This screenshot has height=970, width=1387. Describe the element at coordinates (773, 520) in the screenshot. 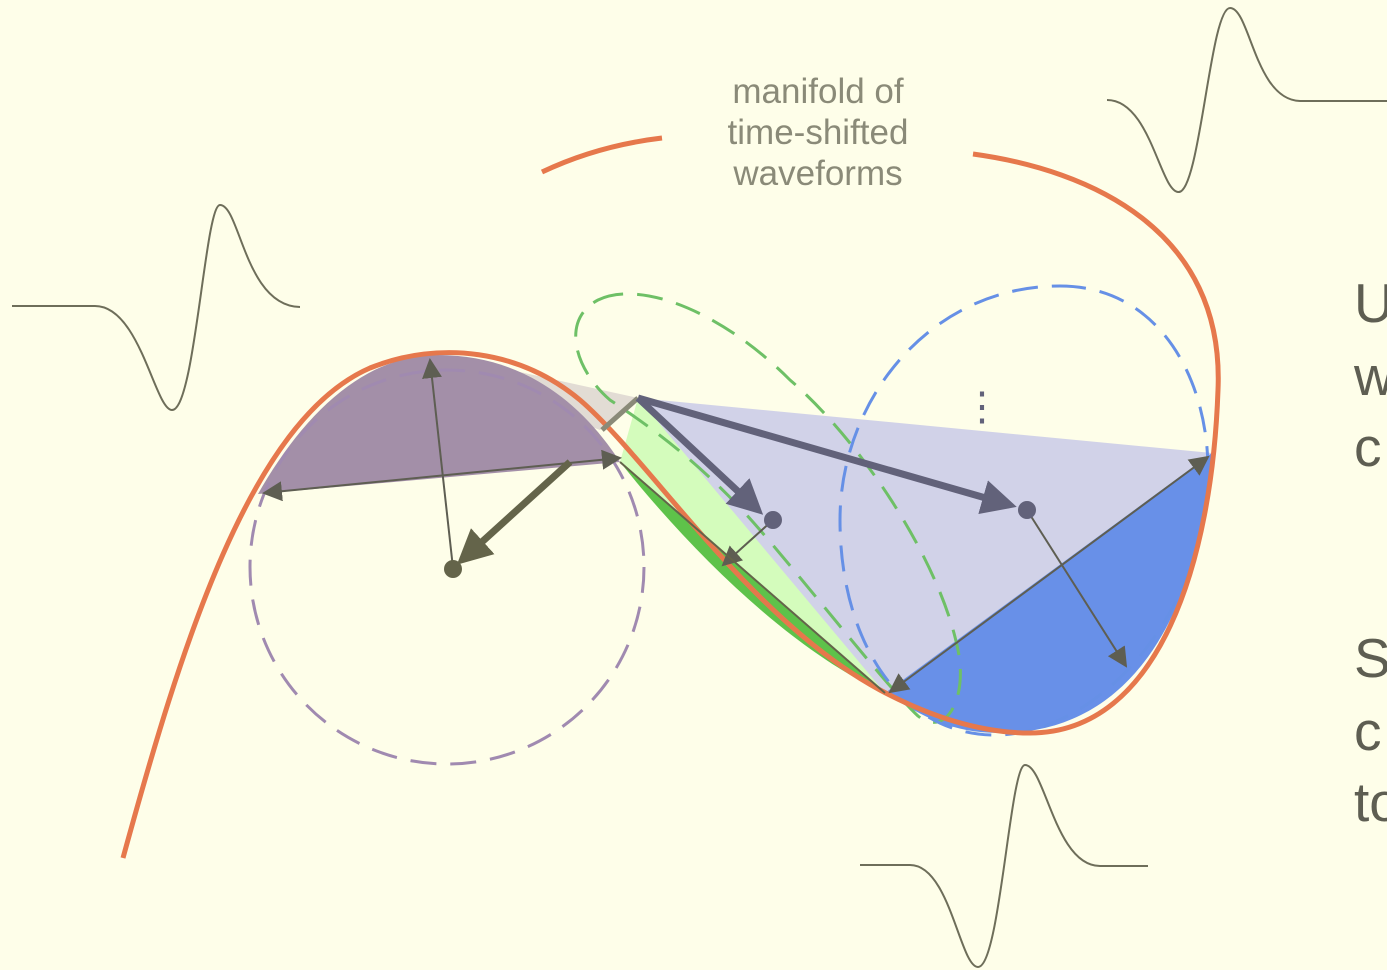

I see `green-center-dot` at that location.